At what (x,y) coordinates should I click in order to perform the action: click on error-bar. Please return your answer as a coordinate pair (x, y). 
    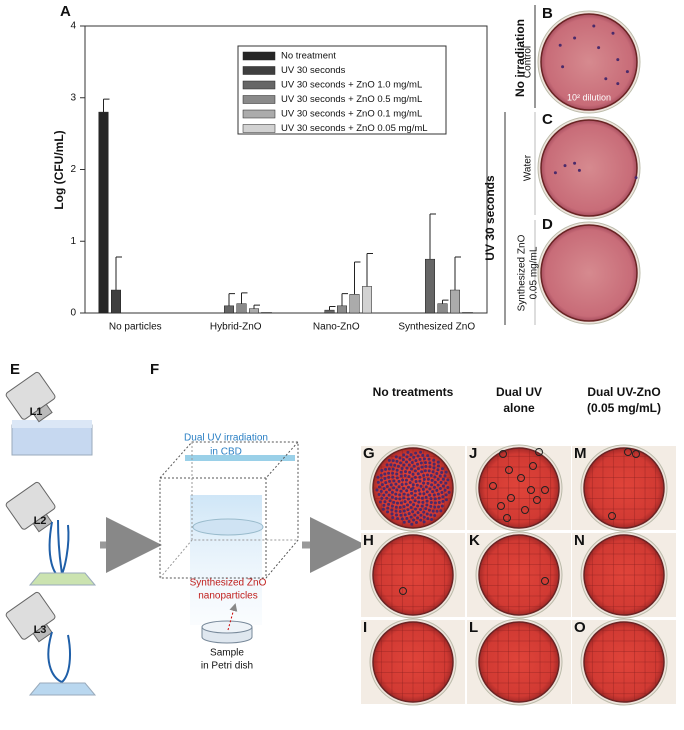
    Looking at the image, I should click on (106, 105).